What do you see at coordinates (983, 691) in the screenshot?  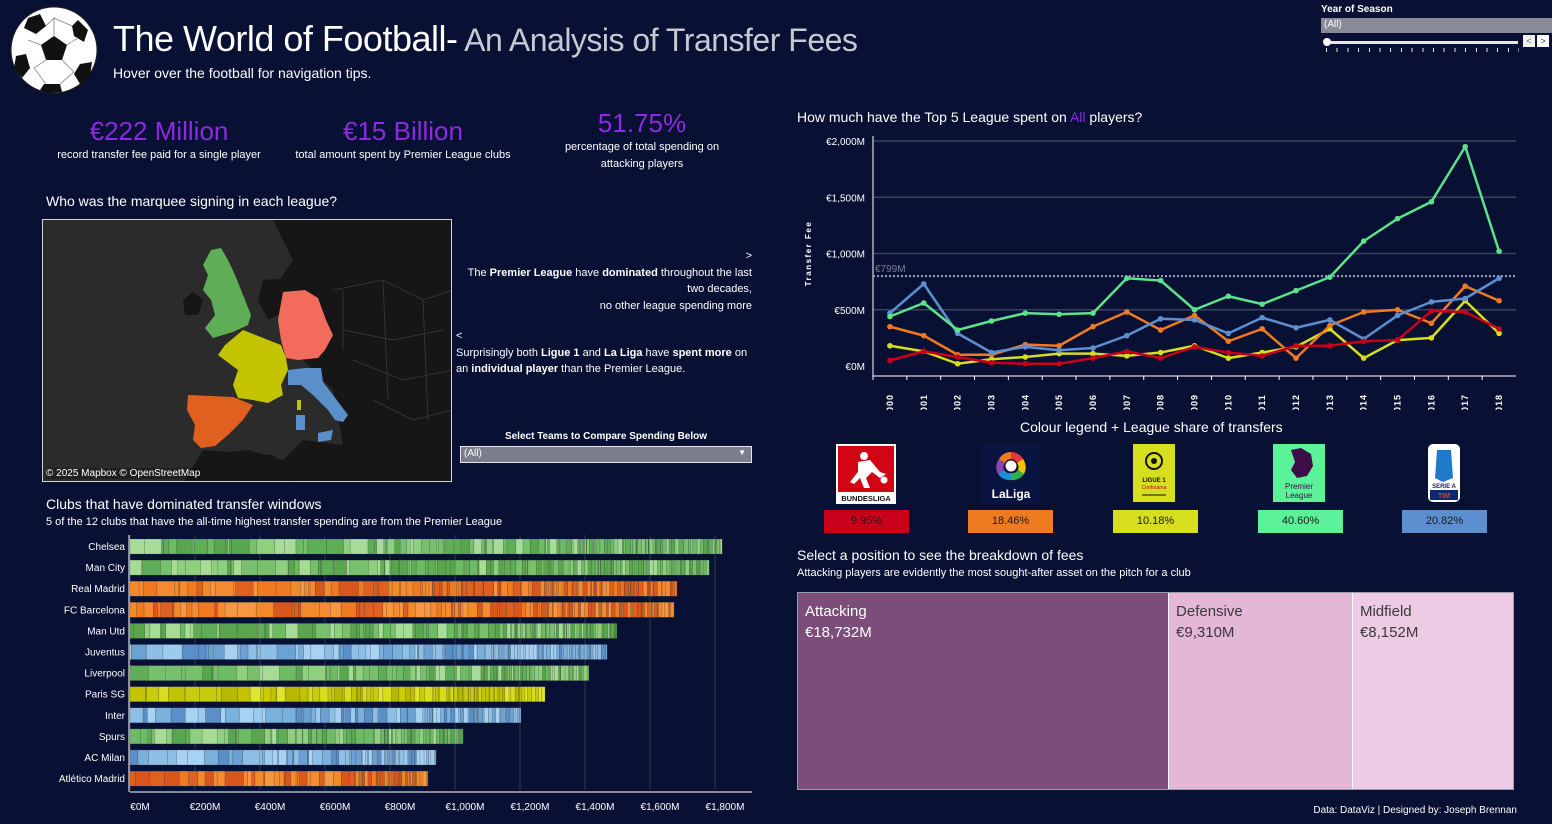 I see `treemap-tile-attacking: Attacking €18,732M` at bounding box center [983, 691].